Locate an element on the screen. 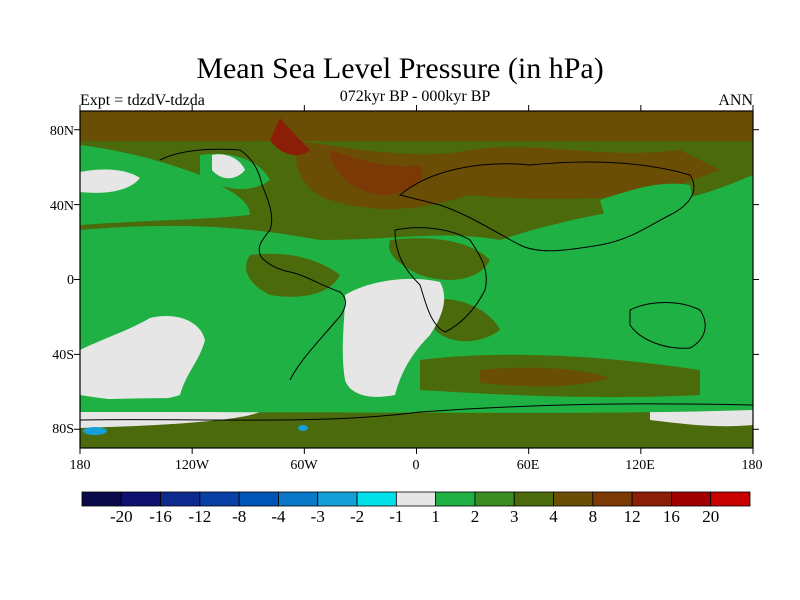 The image size is (800, 600). y-tick-80n: 80N is located at coordinates (61, 131).